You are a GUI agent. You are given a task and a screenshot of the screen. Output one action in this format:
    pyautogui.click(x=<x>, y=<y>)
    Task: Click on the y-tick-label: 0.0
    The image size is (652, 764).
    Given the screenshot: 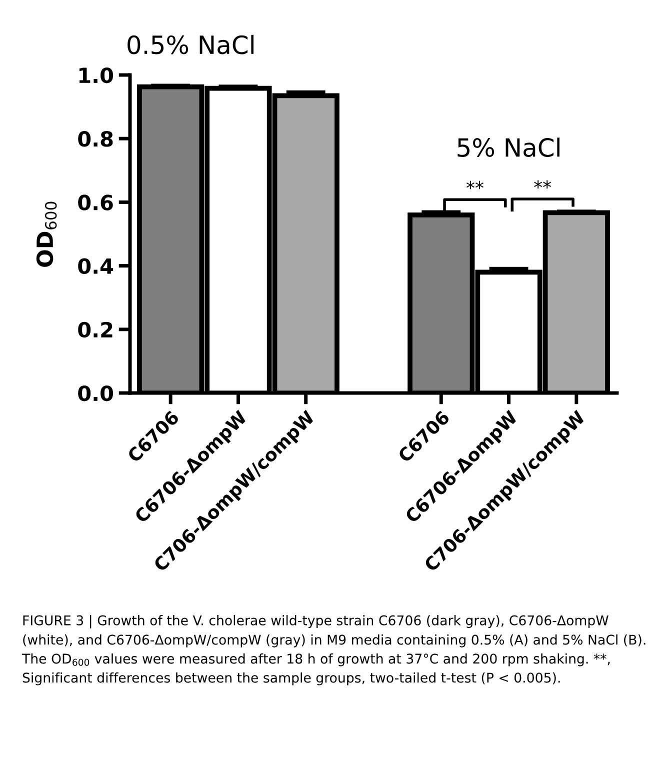 What is the action you would take?
    pyautogui.click(x=96, y=393)
    